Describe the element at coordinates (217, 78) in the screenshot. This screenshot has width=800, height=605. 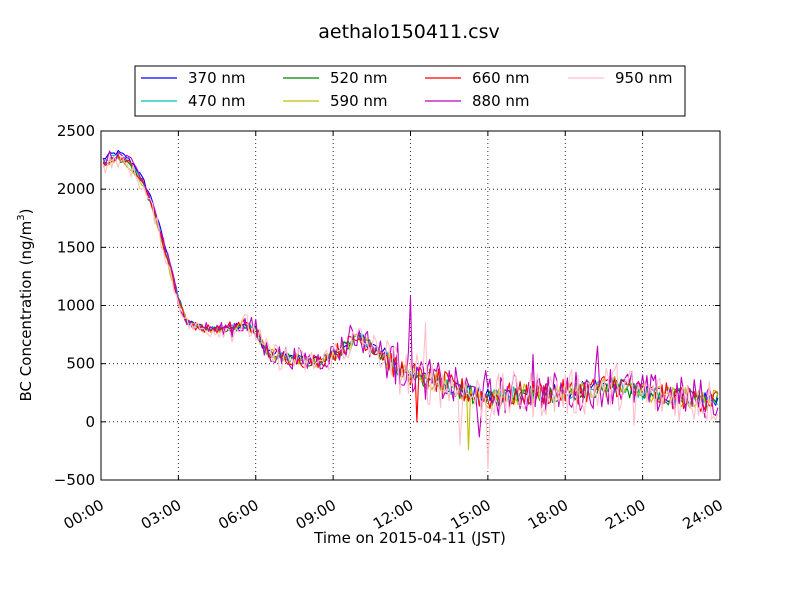
I see `legend-label: 370 nm` at that location.